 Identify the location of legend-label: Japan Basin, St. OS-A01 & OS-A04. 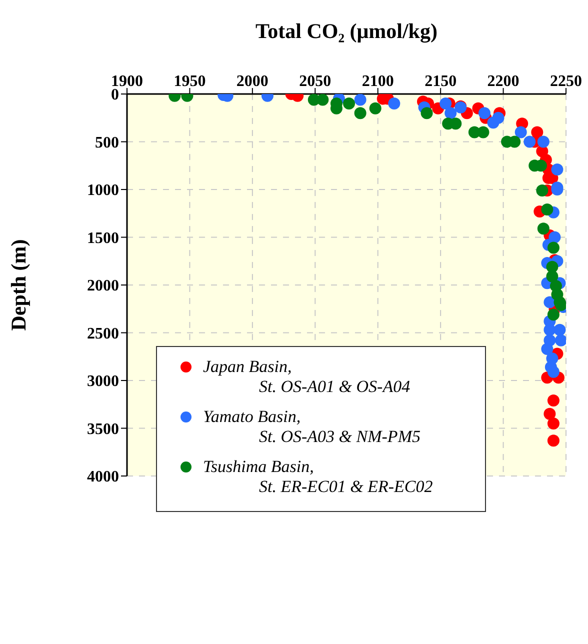
(307, 377).